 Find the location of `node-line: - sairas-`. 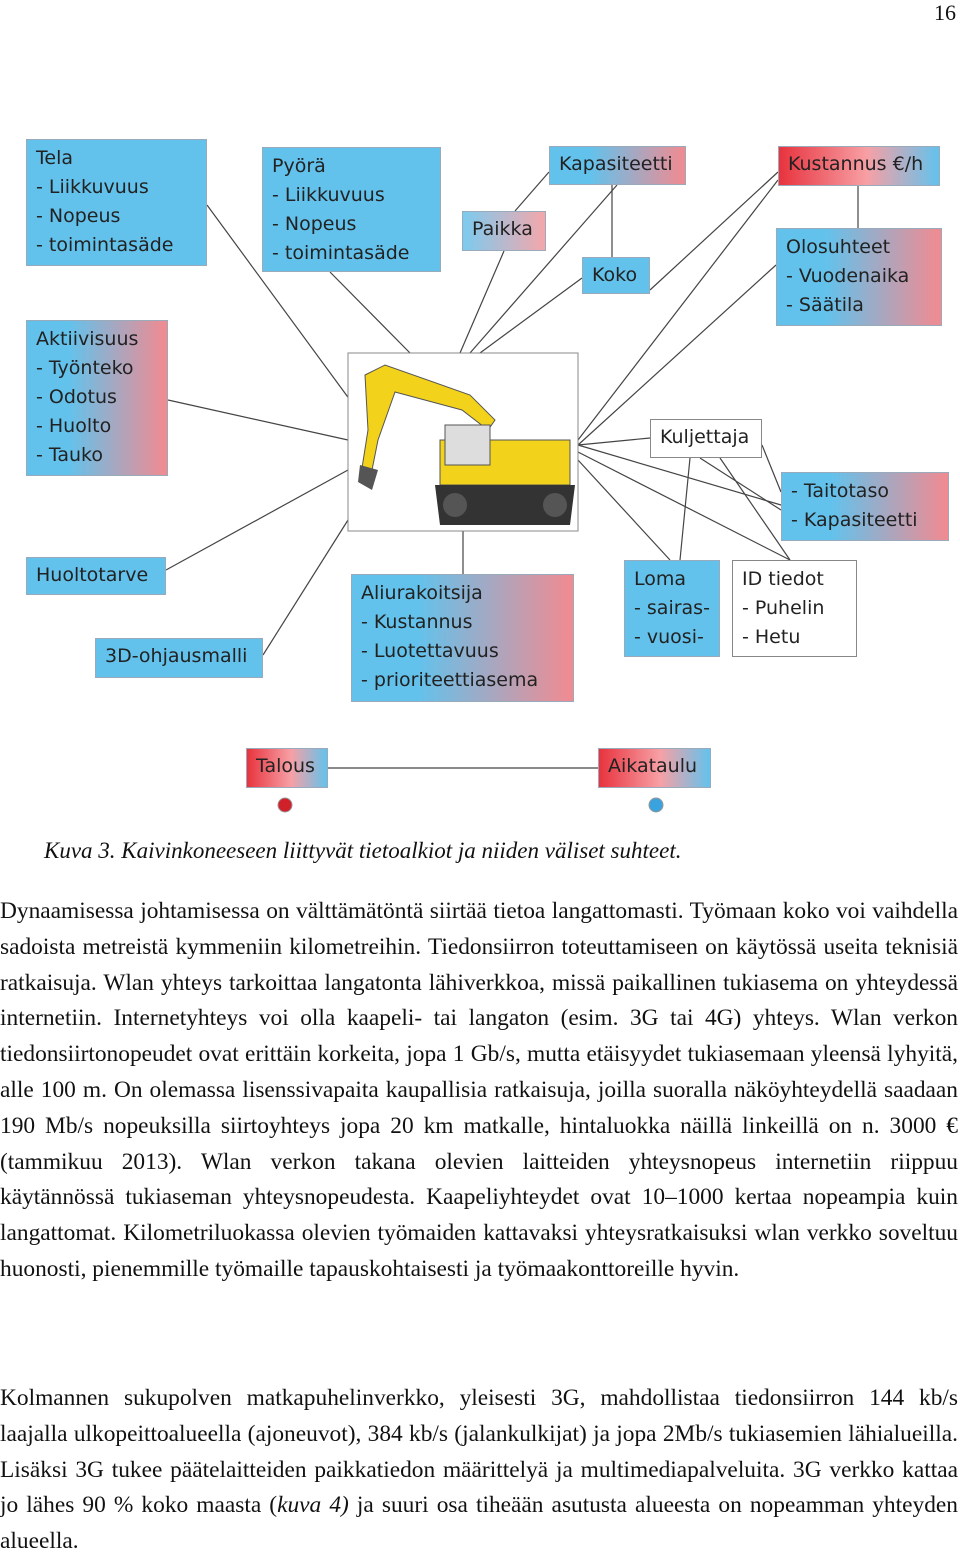

node-line: - sairas- is located at coordinates (672, 608).